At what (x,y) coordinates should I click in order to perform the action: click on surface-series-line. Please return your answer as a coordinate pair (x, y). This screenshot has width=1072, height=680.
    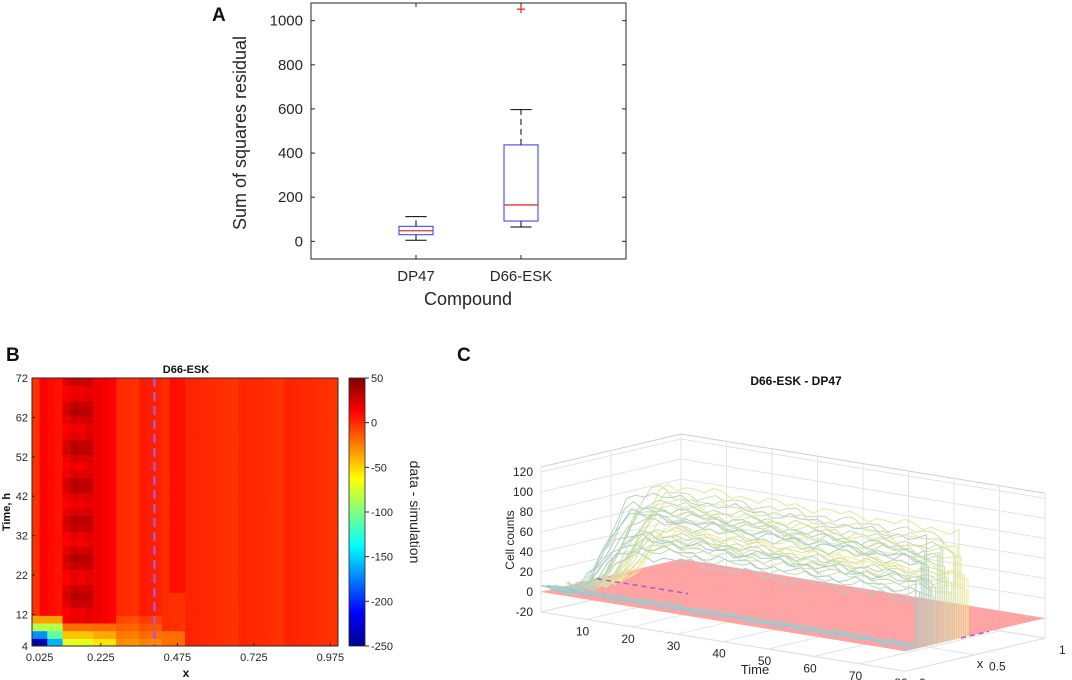
    Looking at the image, I should click on (762, 548).